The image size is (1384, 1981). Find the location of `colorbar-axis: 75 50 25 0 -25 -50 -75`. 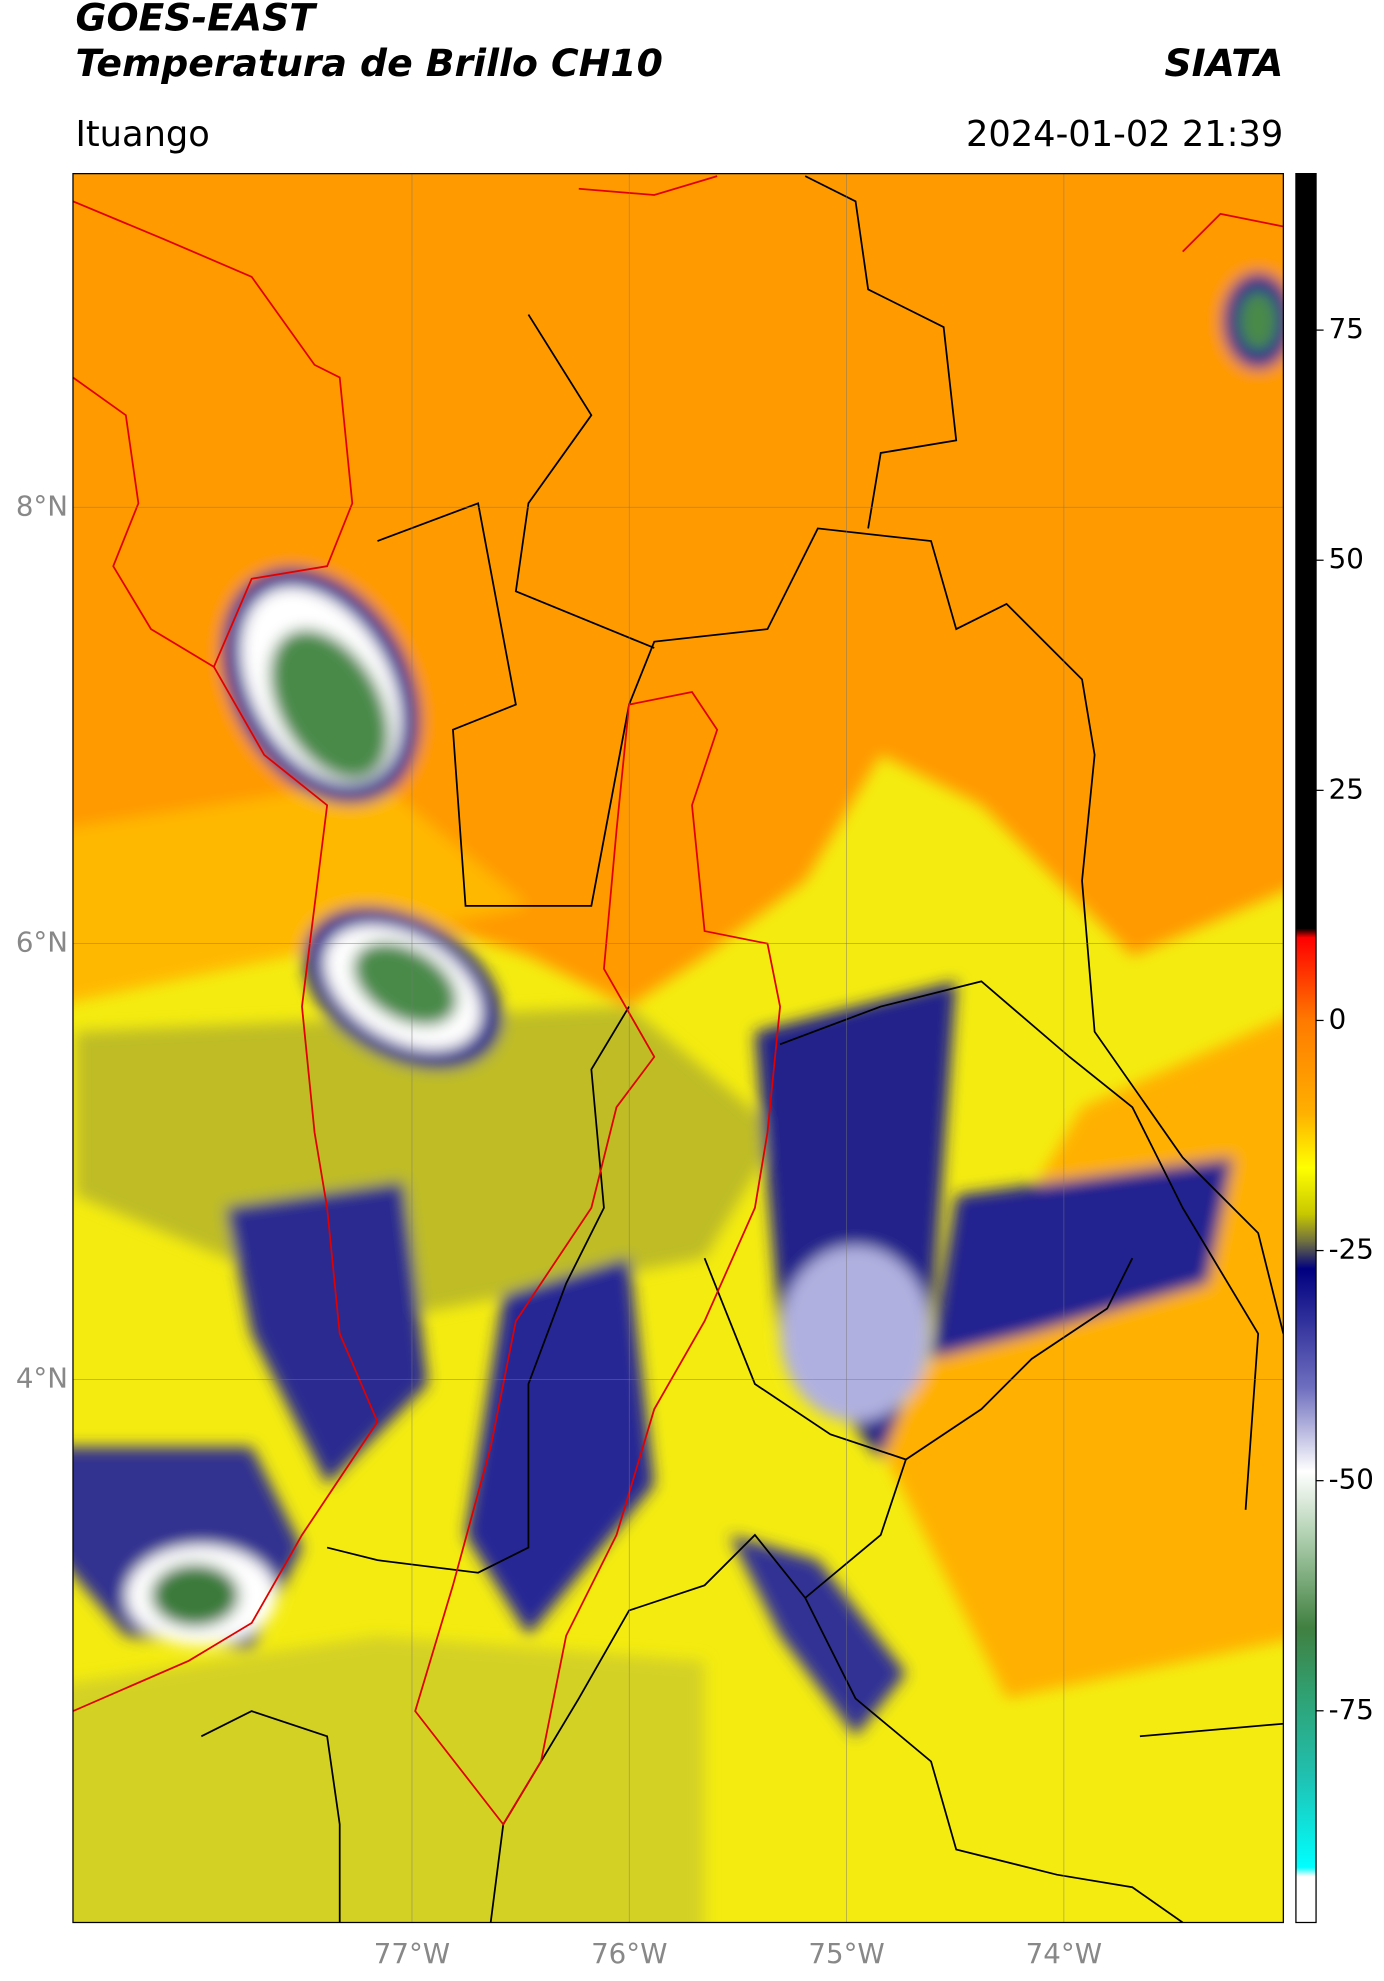

colorbar-axis: 75 50 25 0 -25 -50 -75 is located at coordinates (1345, 1019).